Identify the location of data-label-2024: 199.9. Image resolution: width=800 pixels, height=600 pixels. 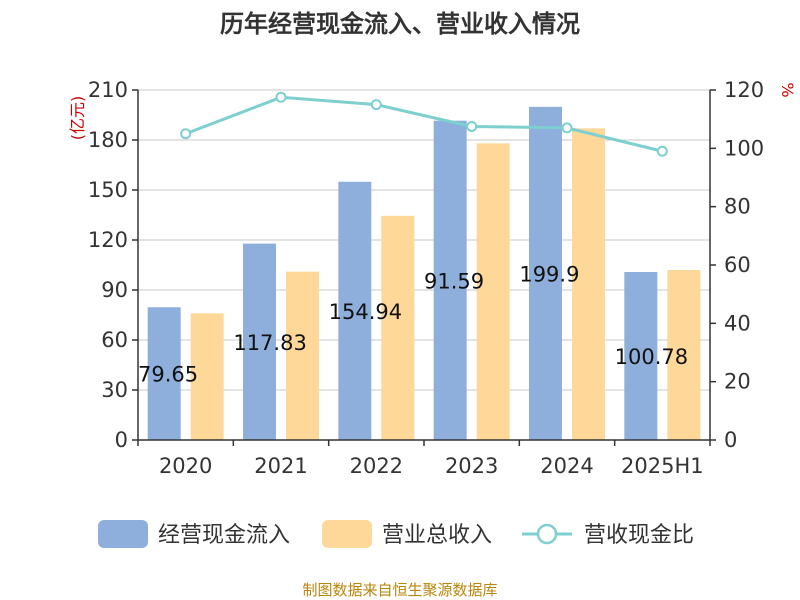
(549, 274).